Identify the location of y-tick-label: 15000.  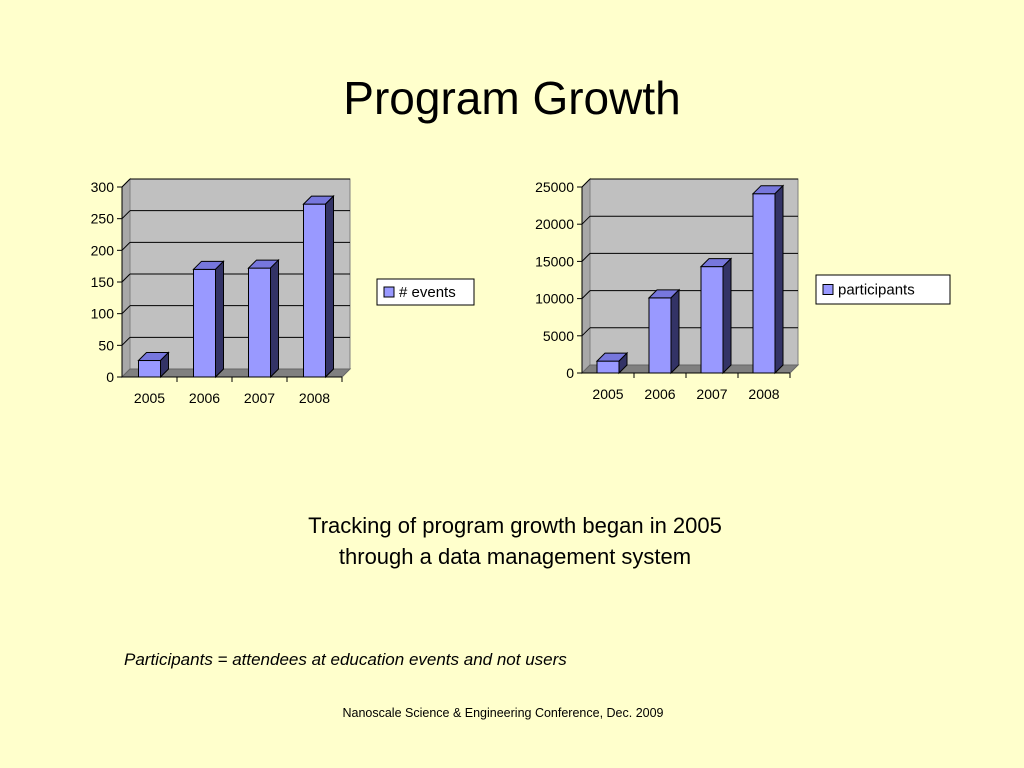
(554, 261).